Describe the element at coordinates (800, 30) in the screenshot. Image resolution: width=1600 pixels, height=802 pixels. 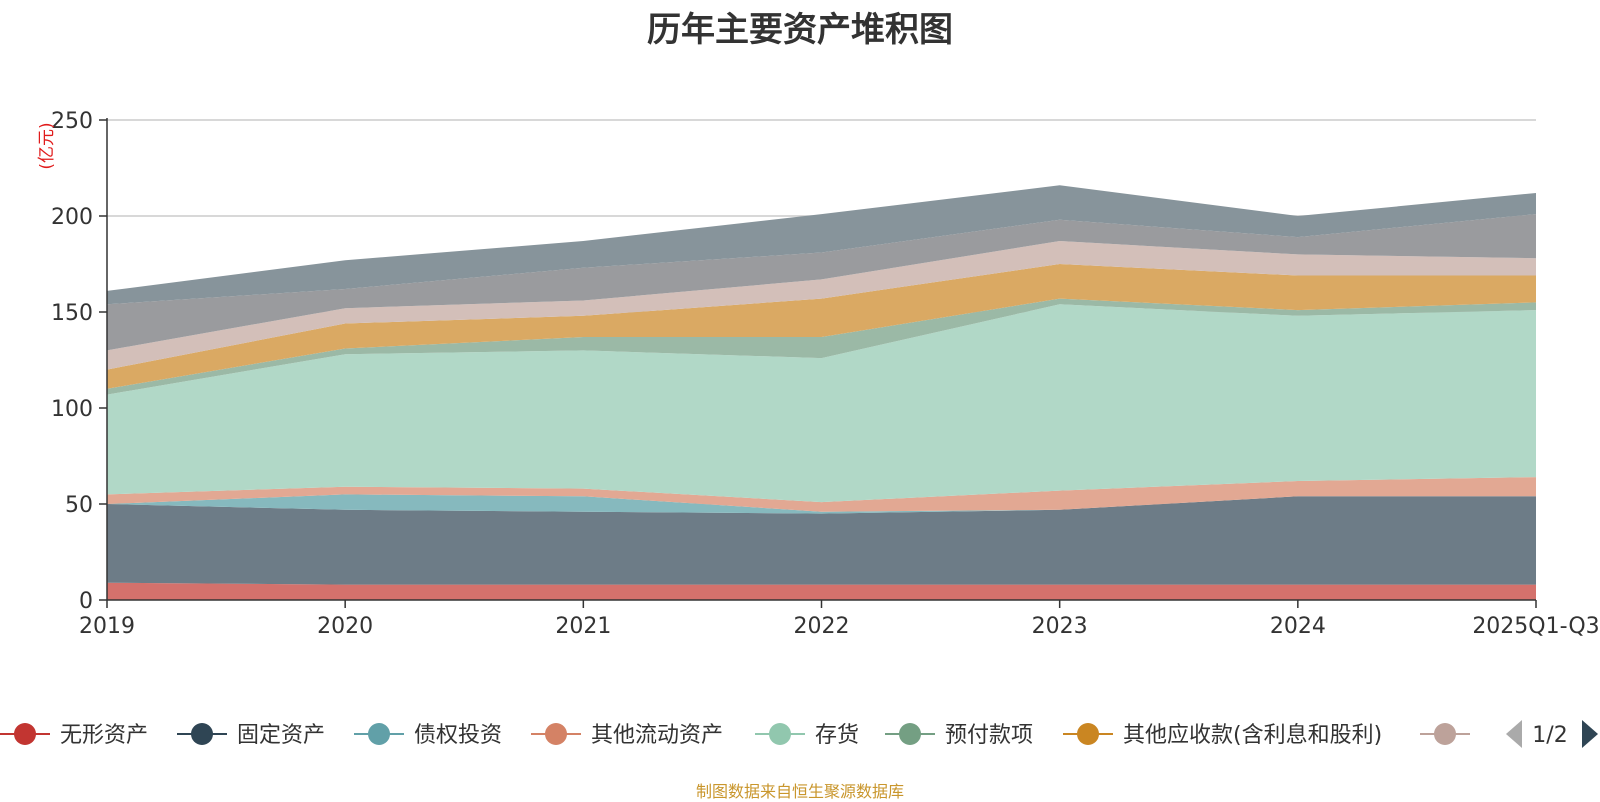
I see `chart-title: 历年主要资产堆积图` at that location.